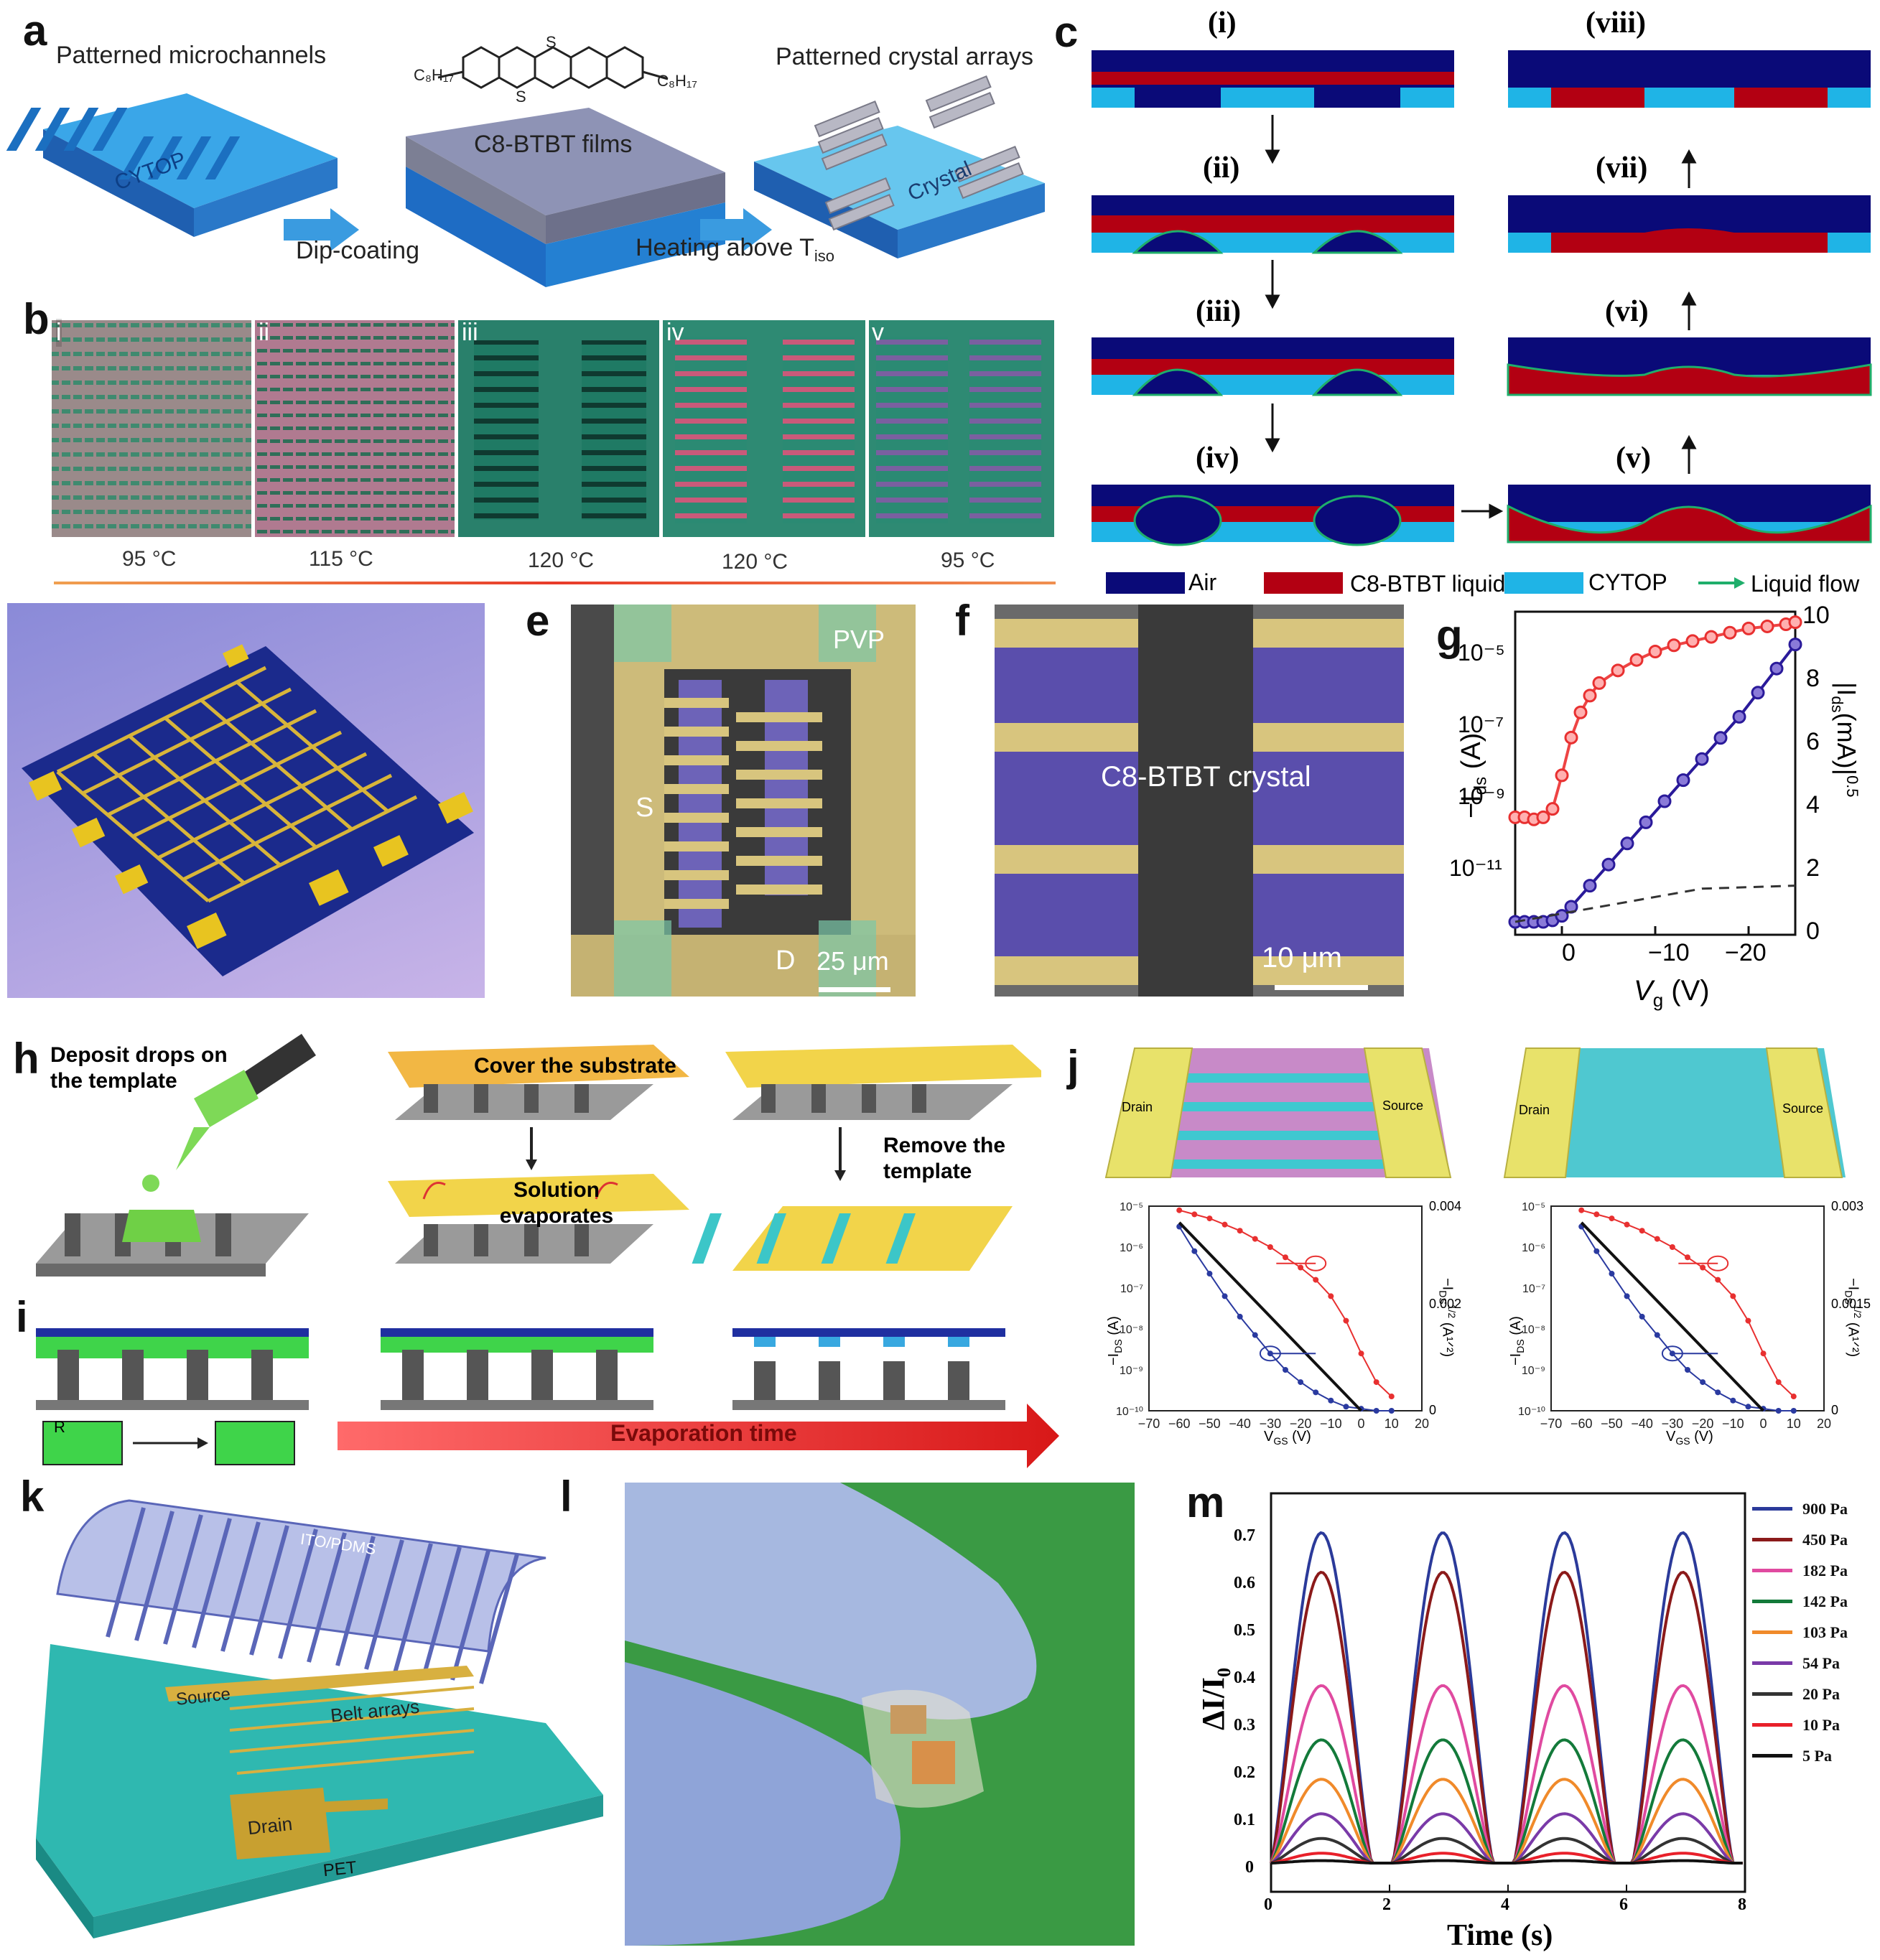  I want to click on j-left-chart-xtick: −20, so click(1301, 1424).